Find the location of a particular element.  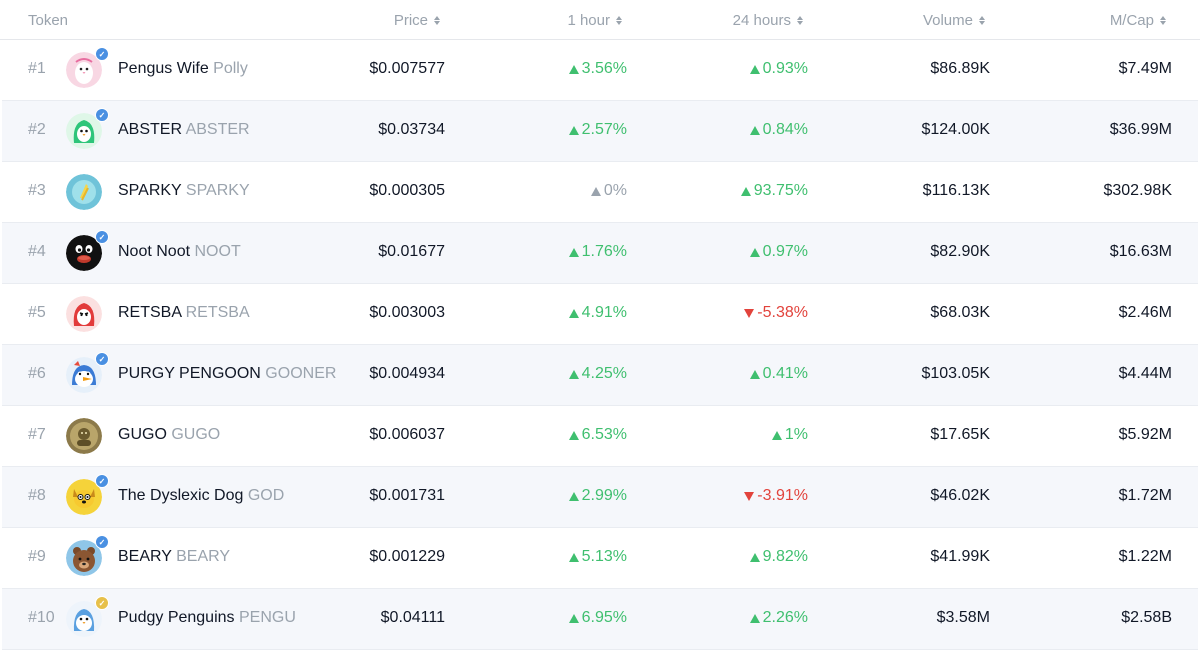

h1-change: 4.91% is located at coordinates (597, 313).